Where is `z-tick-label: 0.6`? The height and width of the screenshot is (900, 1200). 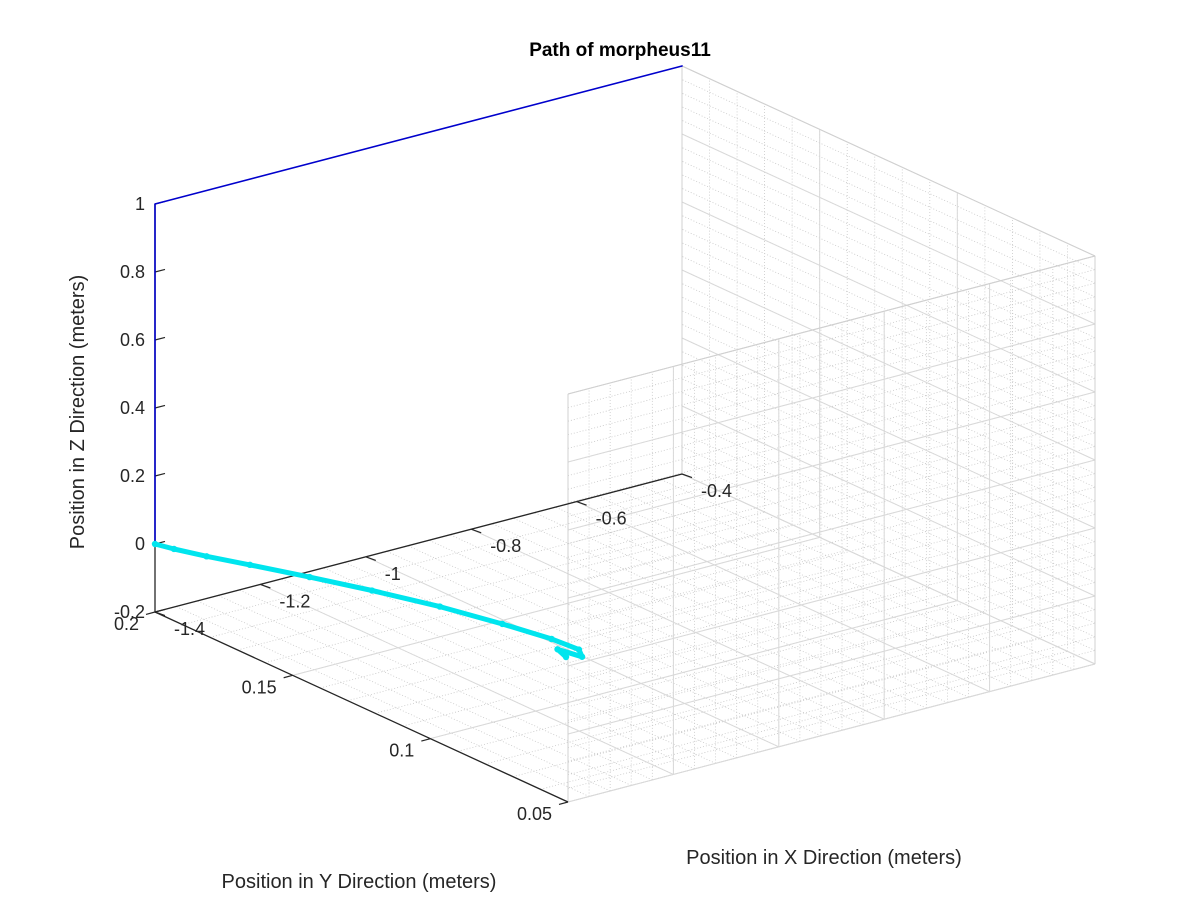 z-tick-label: 0.6 is located at coordinates (132, 340).